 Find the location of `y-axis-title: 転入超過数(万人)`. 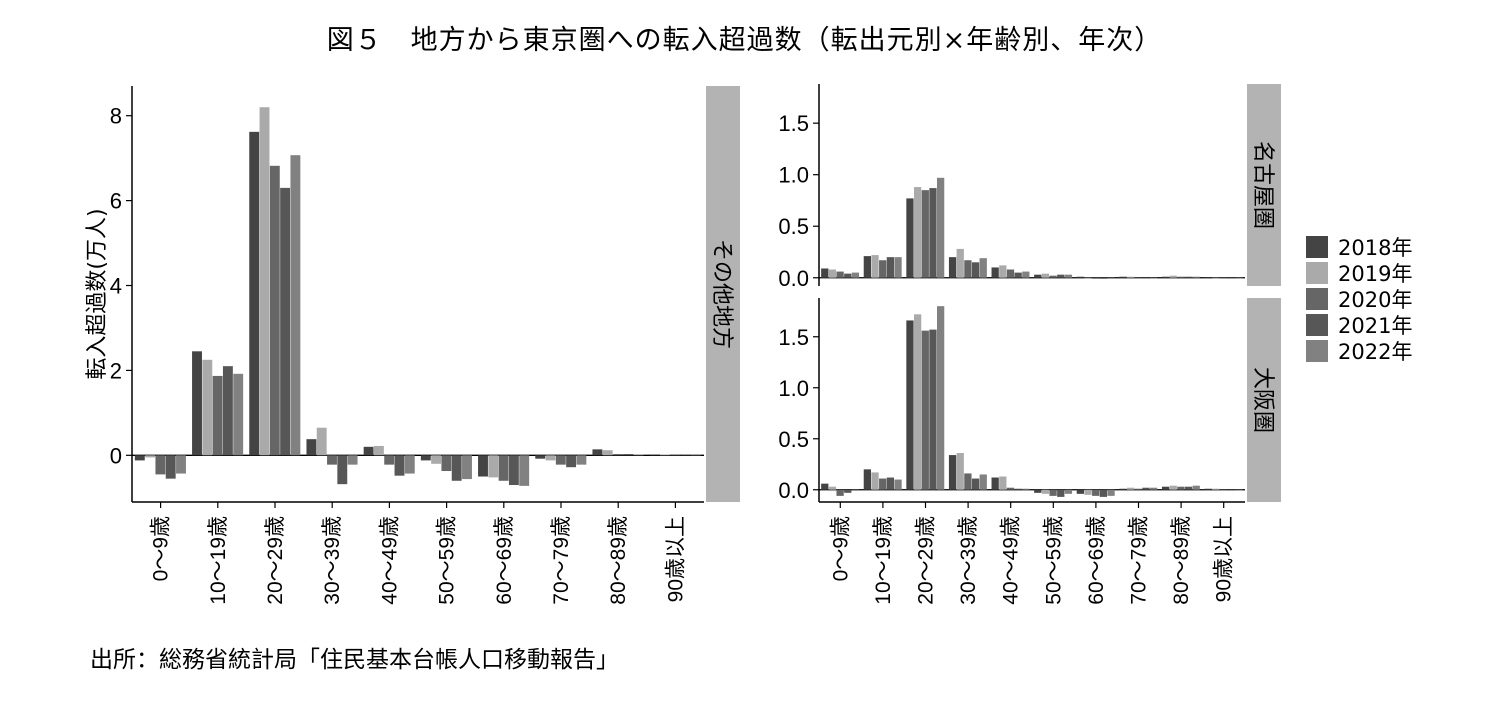

y-axis-title: 転入超過数(万人) is located at coordinates (97, 293).